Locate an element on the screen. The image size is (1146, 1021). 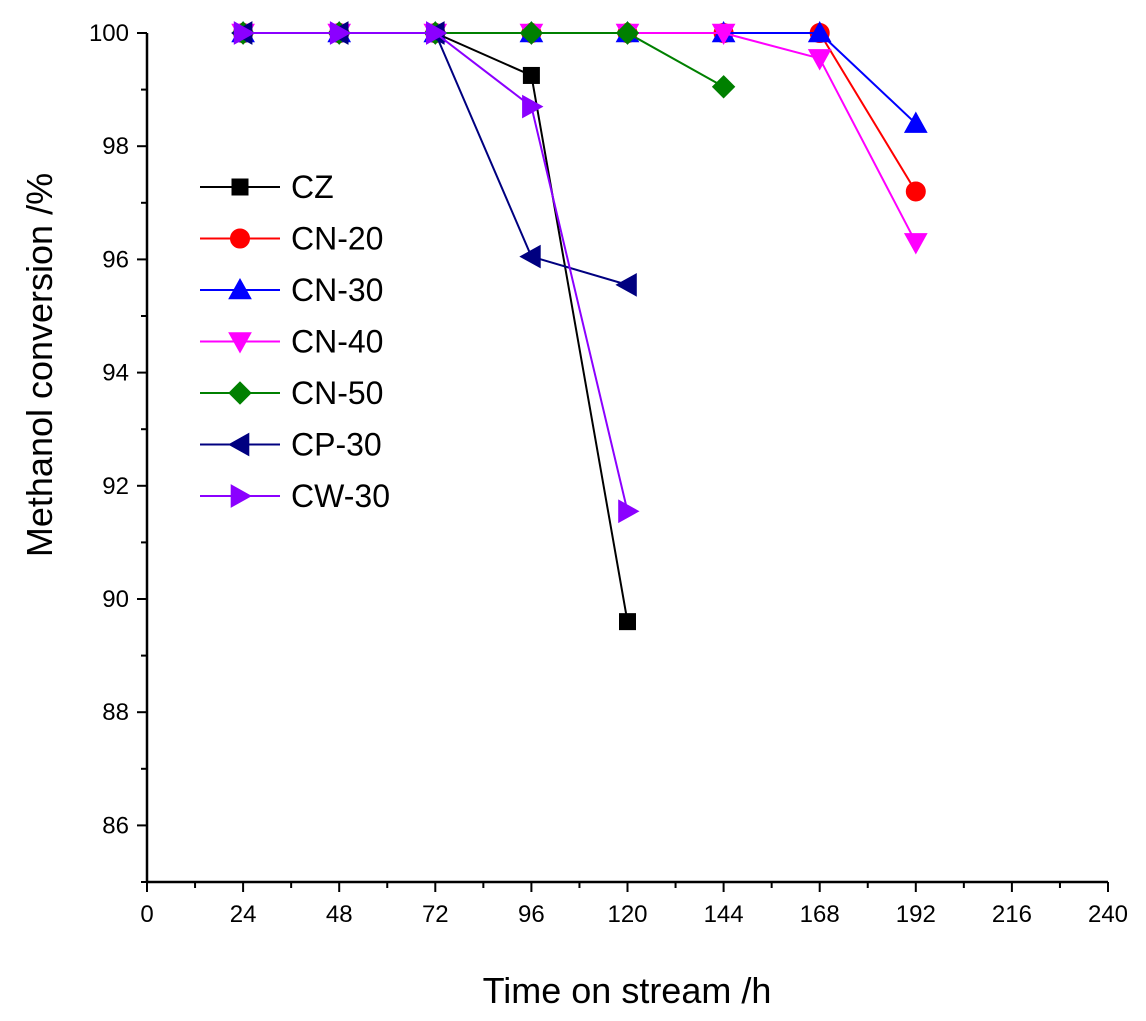
legend-label: CN-20 is located at coordinates (337, 239).